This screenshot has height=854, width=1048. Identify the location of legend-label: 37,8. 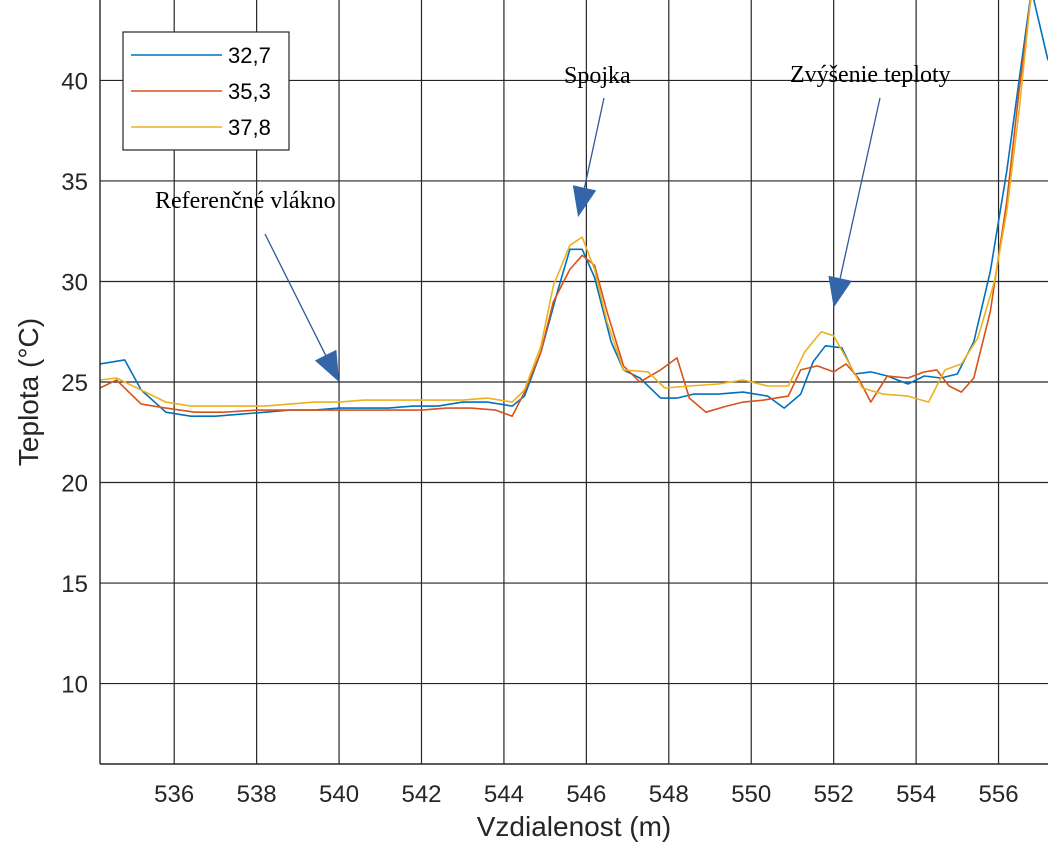
(249, 127).